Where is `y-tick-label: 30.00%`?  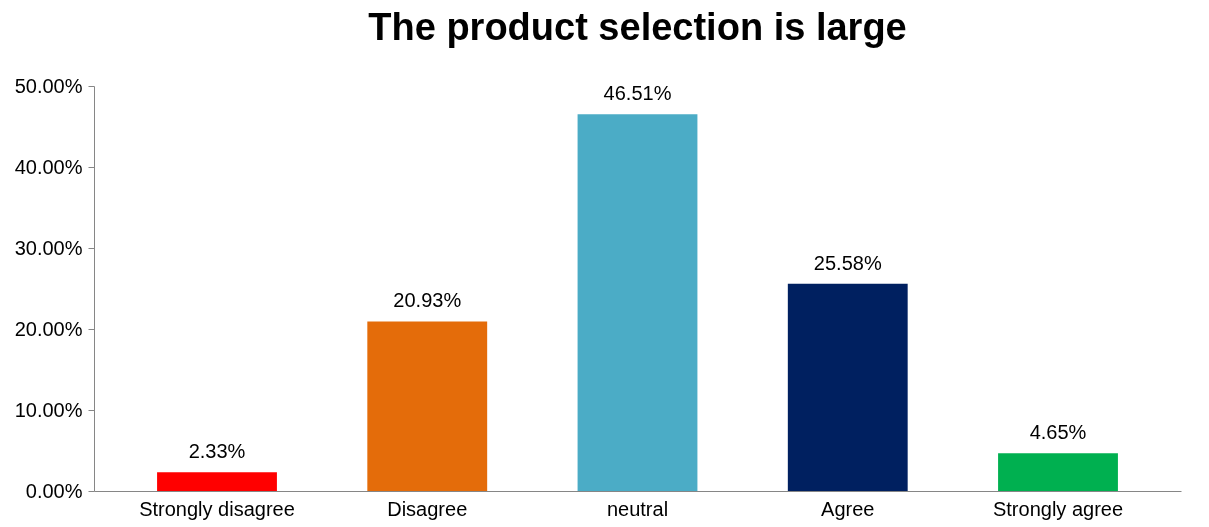 y-tick-label: 30.00% is located at coordinates (48, 247).